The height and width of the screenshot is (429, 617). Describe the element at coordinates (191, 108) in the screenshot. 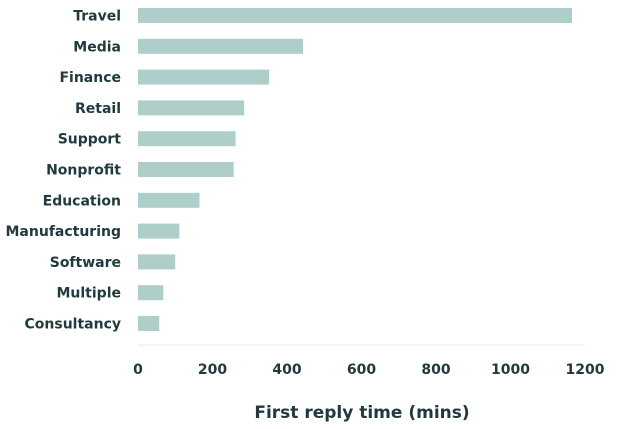

I see `bar-retail` at that location.